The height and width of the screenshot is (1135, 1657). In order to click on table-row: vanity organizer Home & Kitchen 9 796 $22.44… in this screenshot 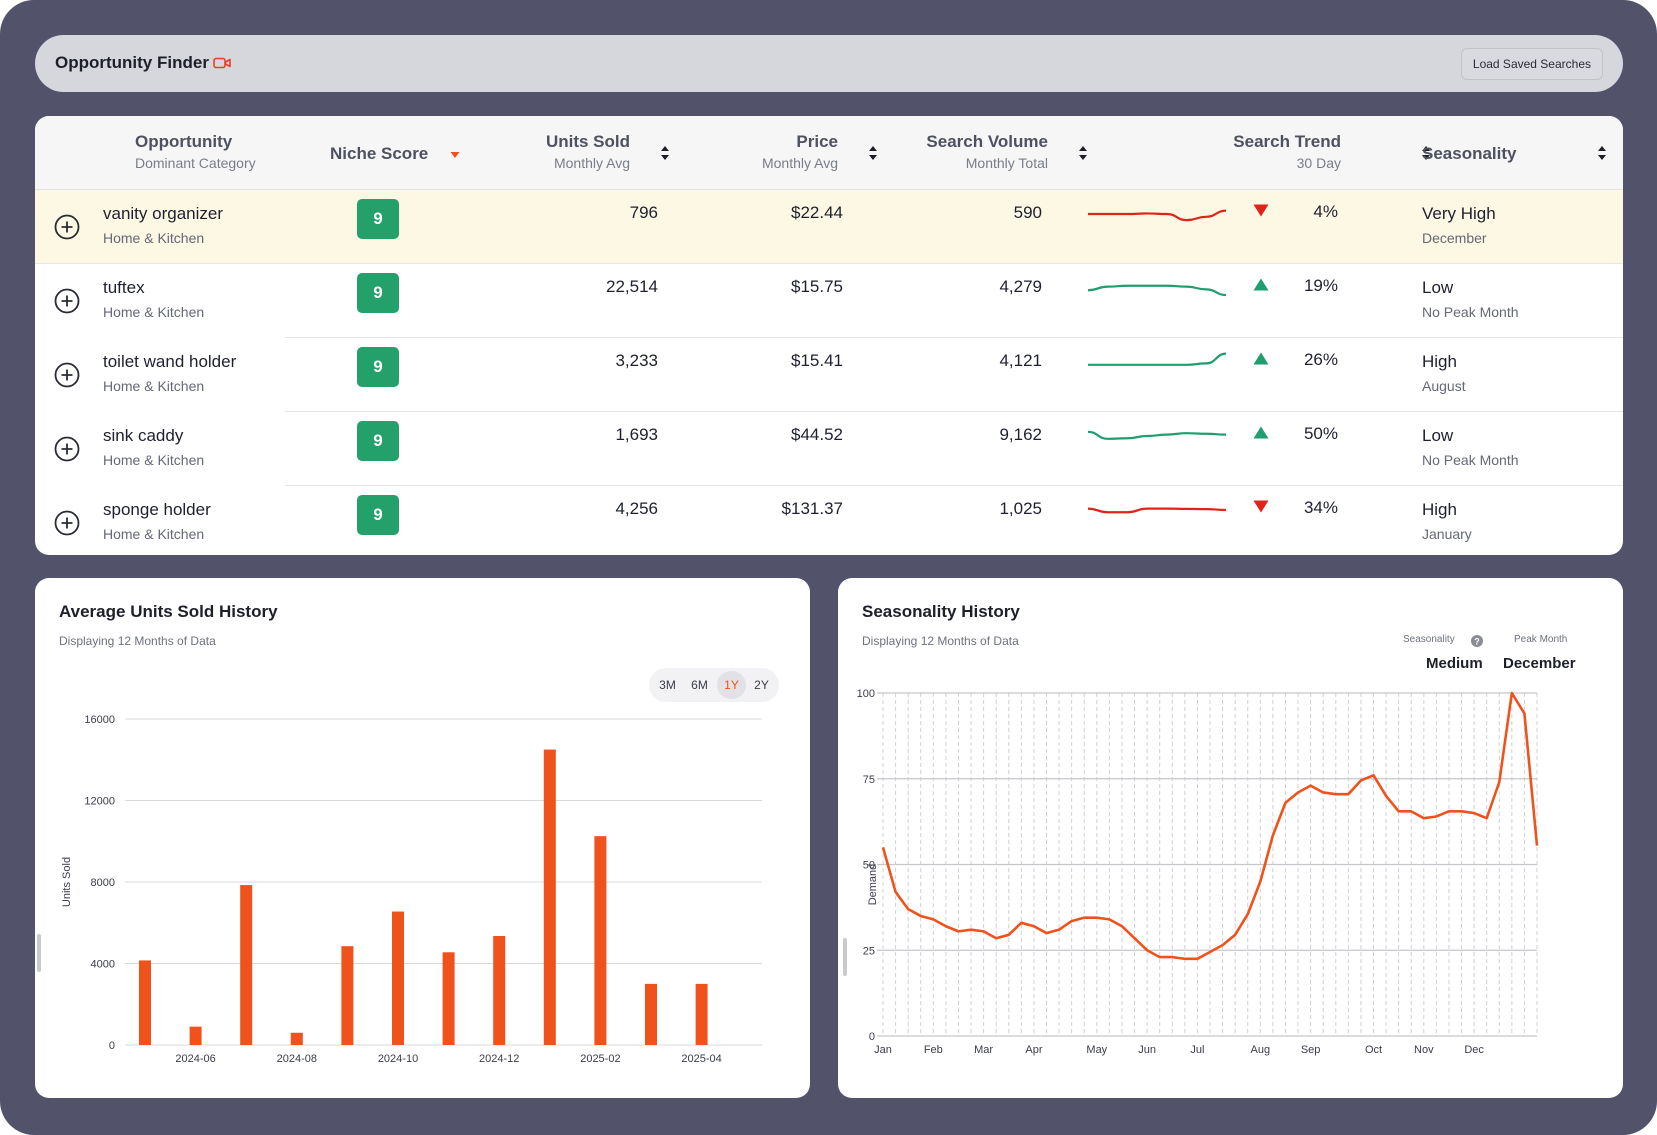, I will do `click(829, 227)`.